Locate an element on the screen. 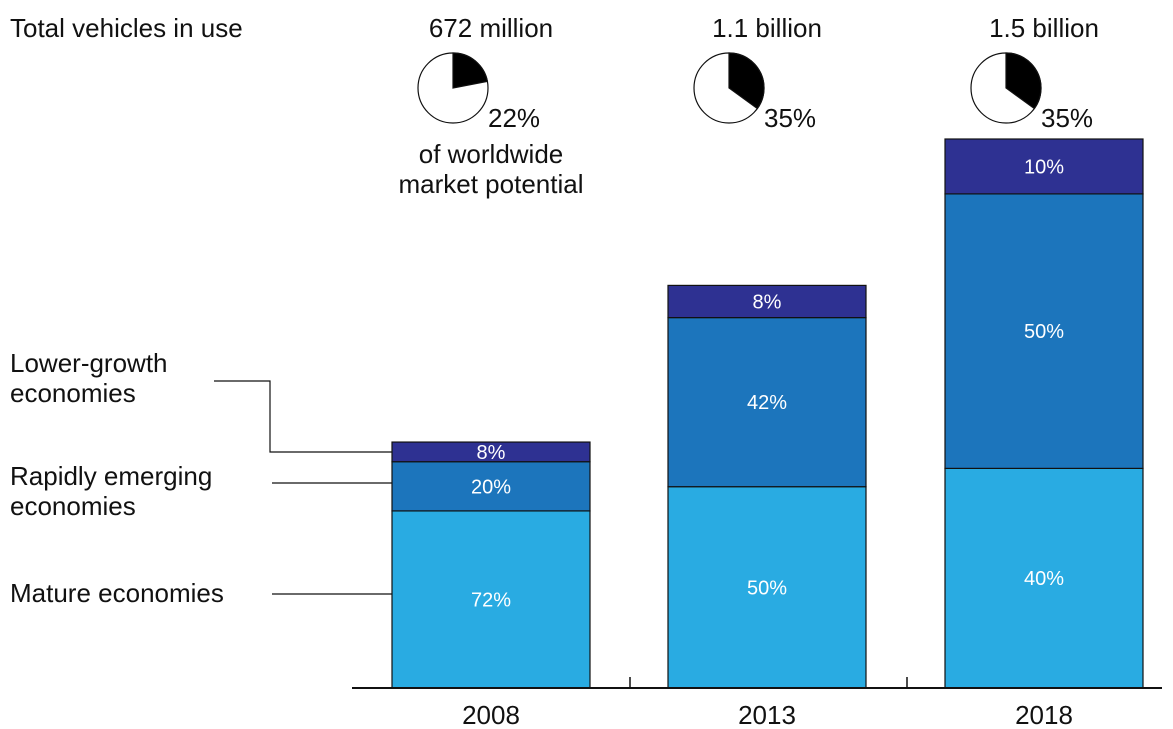  bar-2013-seg-1-label: 50% is located at coordinates (767, 588).